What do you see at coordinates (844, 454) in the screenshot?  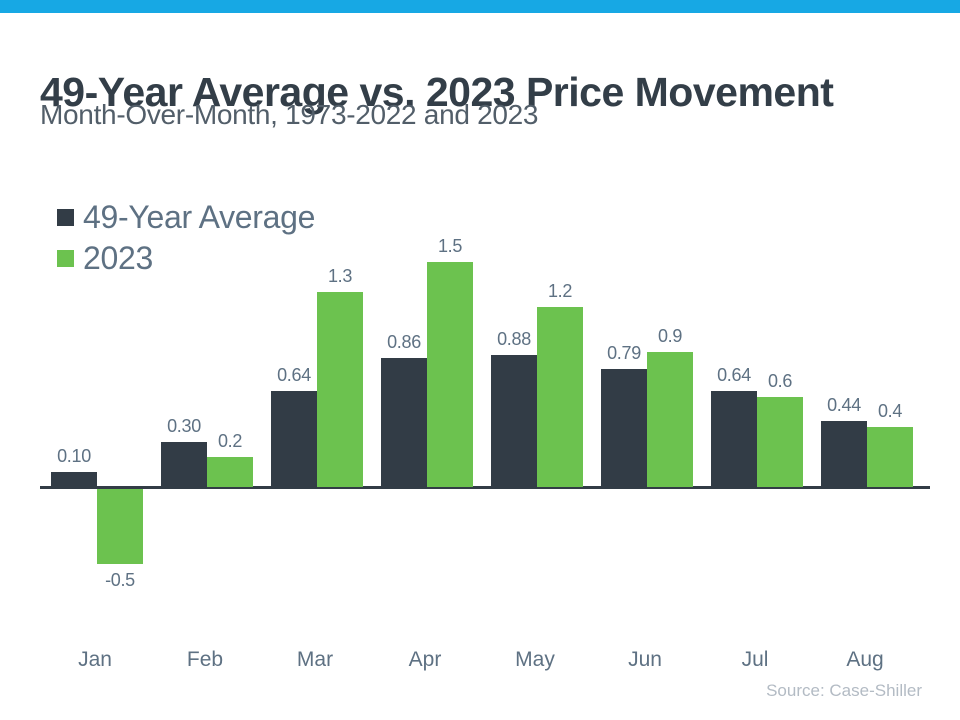 I see `bar-49yr-avg-aug` at bounding box center [844, 454].